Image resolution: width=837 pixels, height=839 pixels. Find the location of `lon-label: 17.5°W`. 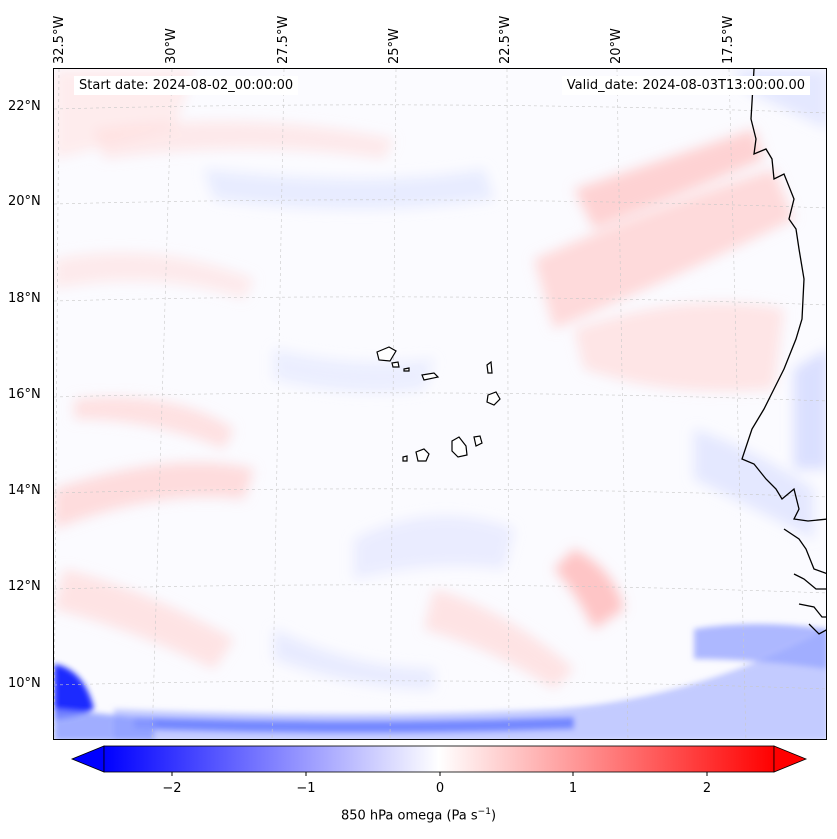

lon-label: 17.5°W is located at coordinates (728, 39).